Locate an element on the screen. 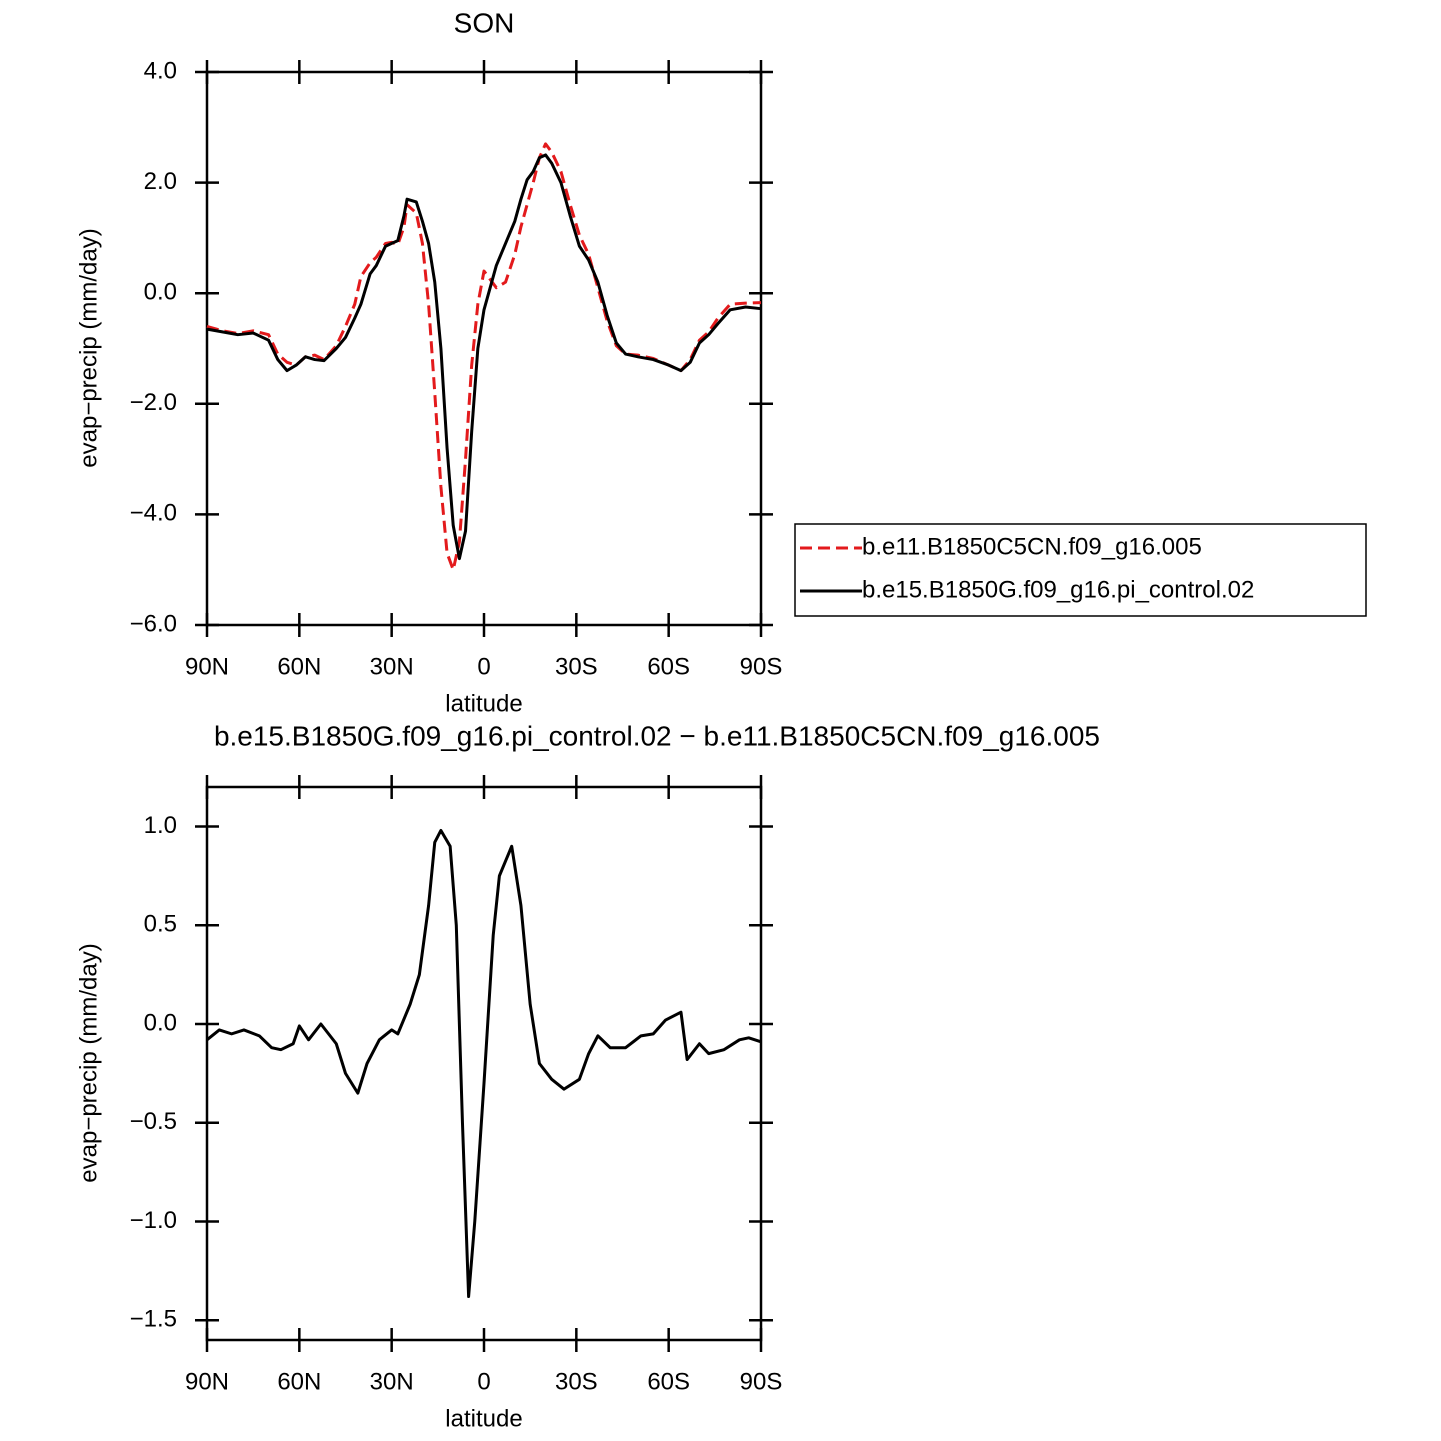 This screenshot has width=1441, height=1441. y-tick-label: −1.5 is located at coordinates (153, 1319).